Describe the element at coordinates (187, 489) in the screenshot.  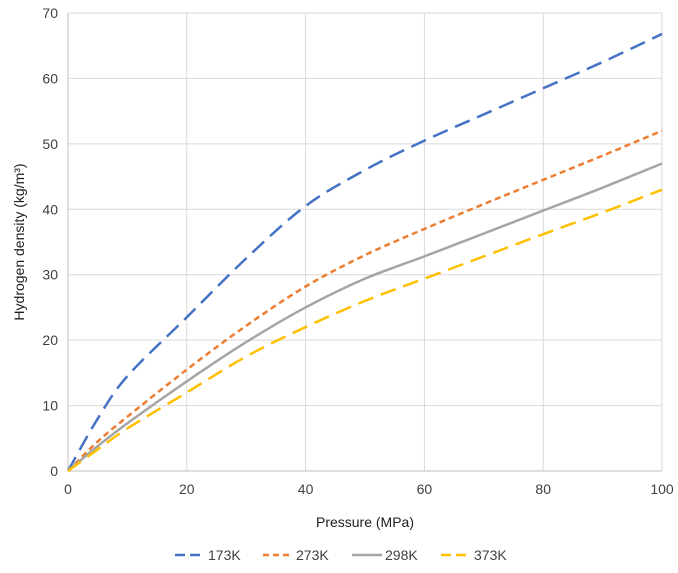
I see `x-tick-label: 20` at that location.